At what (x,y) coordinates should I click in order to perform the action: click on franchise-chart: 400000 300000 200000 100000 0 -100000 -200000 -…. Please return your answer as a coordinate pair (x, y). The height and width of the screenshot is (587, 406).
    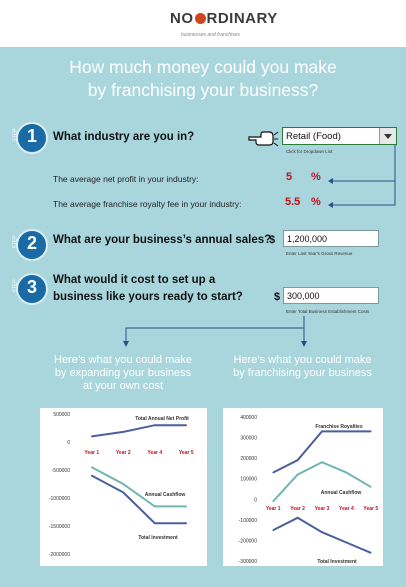
    Looking at the image, I should click on (303, 487).